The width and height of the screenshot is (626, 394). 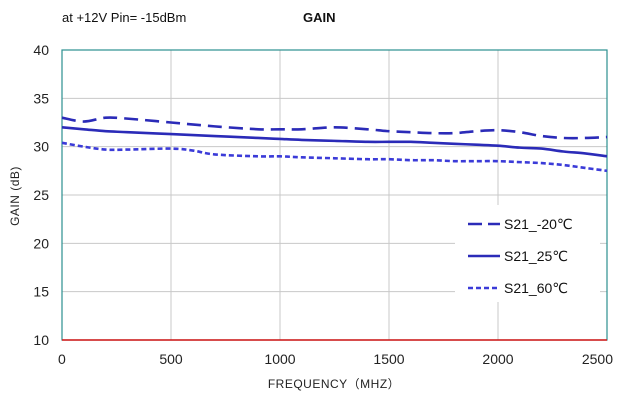 What do you see at coordinates (41, 98) in the screenshot?
I see `y-tick-label: 35` at bounding box center [41, 98].